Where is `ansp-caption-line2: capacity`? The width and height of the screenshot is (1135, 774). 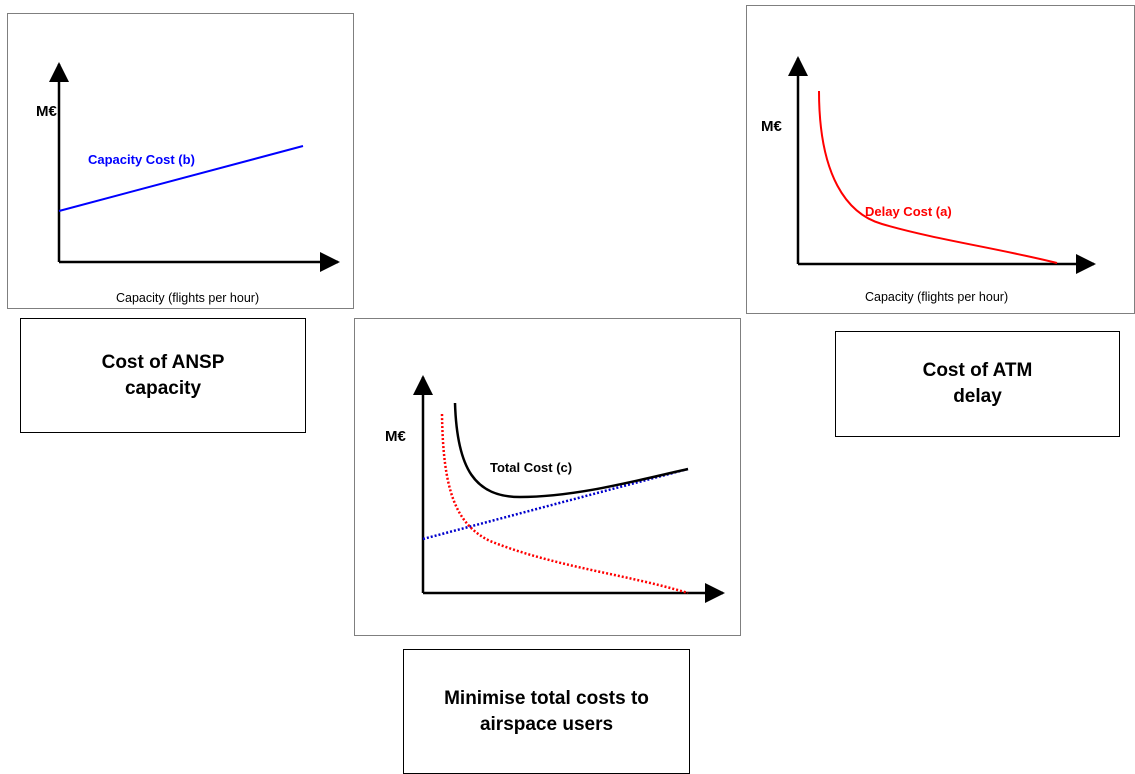
ansp-caption-line2: capacity is located at coordinates (163, 388).